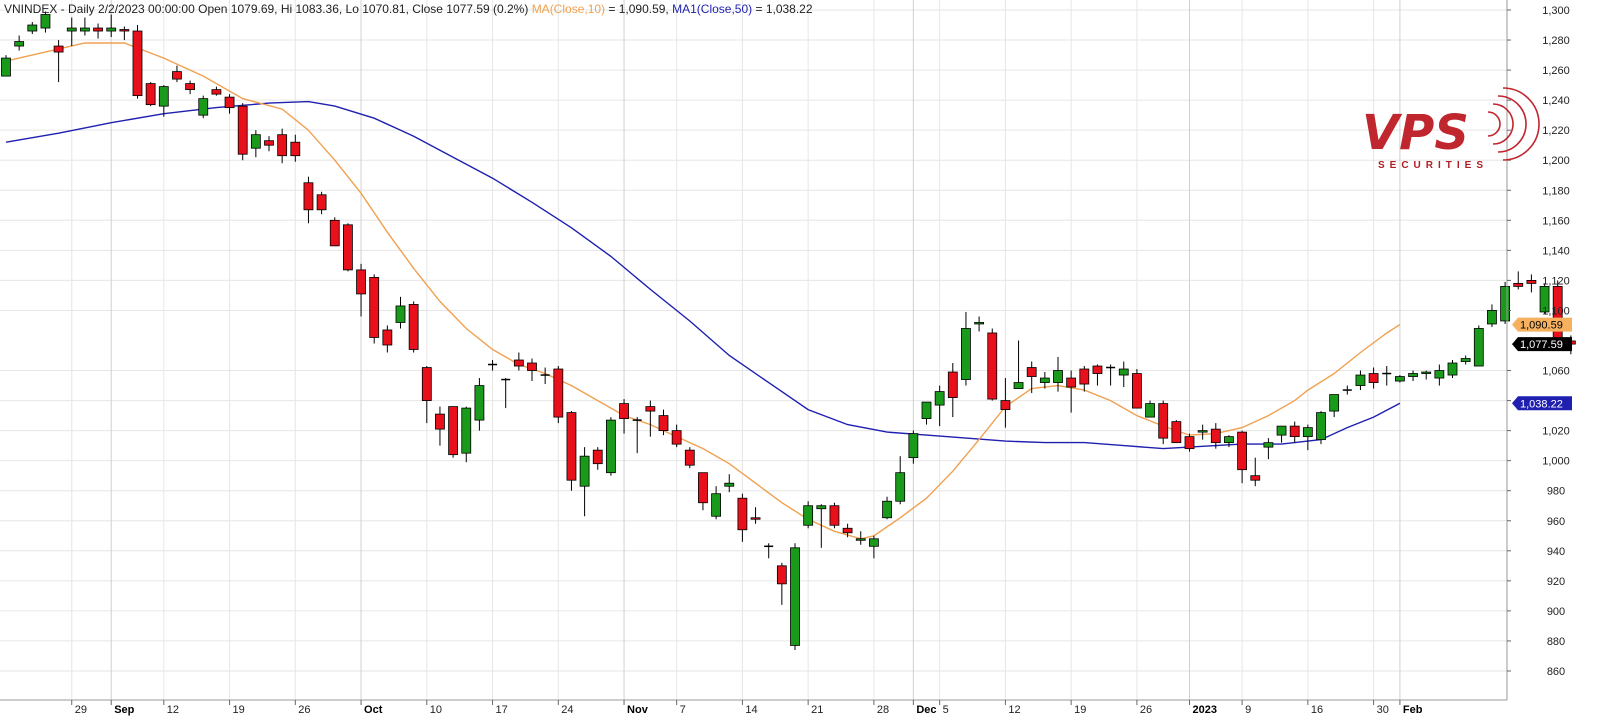 This screenshot has height=728, width=1600. I want to click on price-tick-label: 940, so click(1556, 552).